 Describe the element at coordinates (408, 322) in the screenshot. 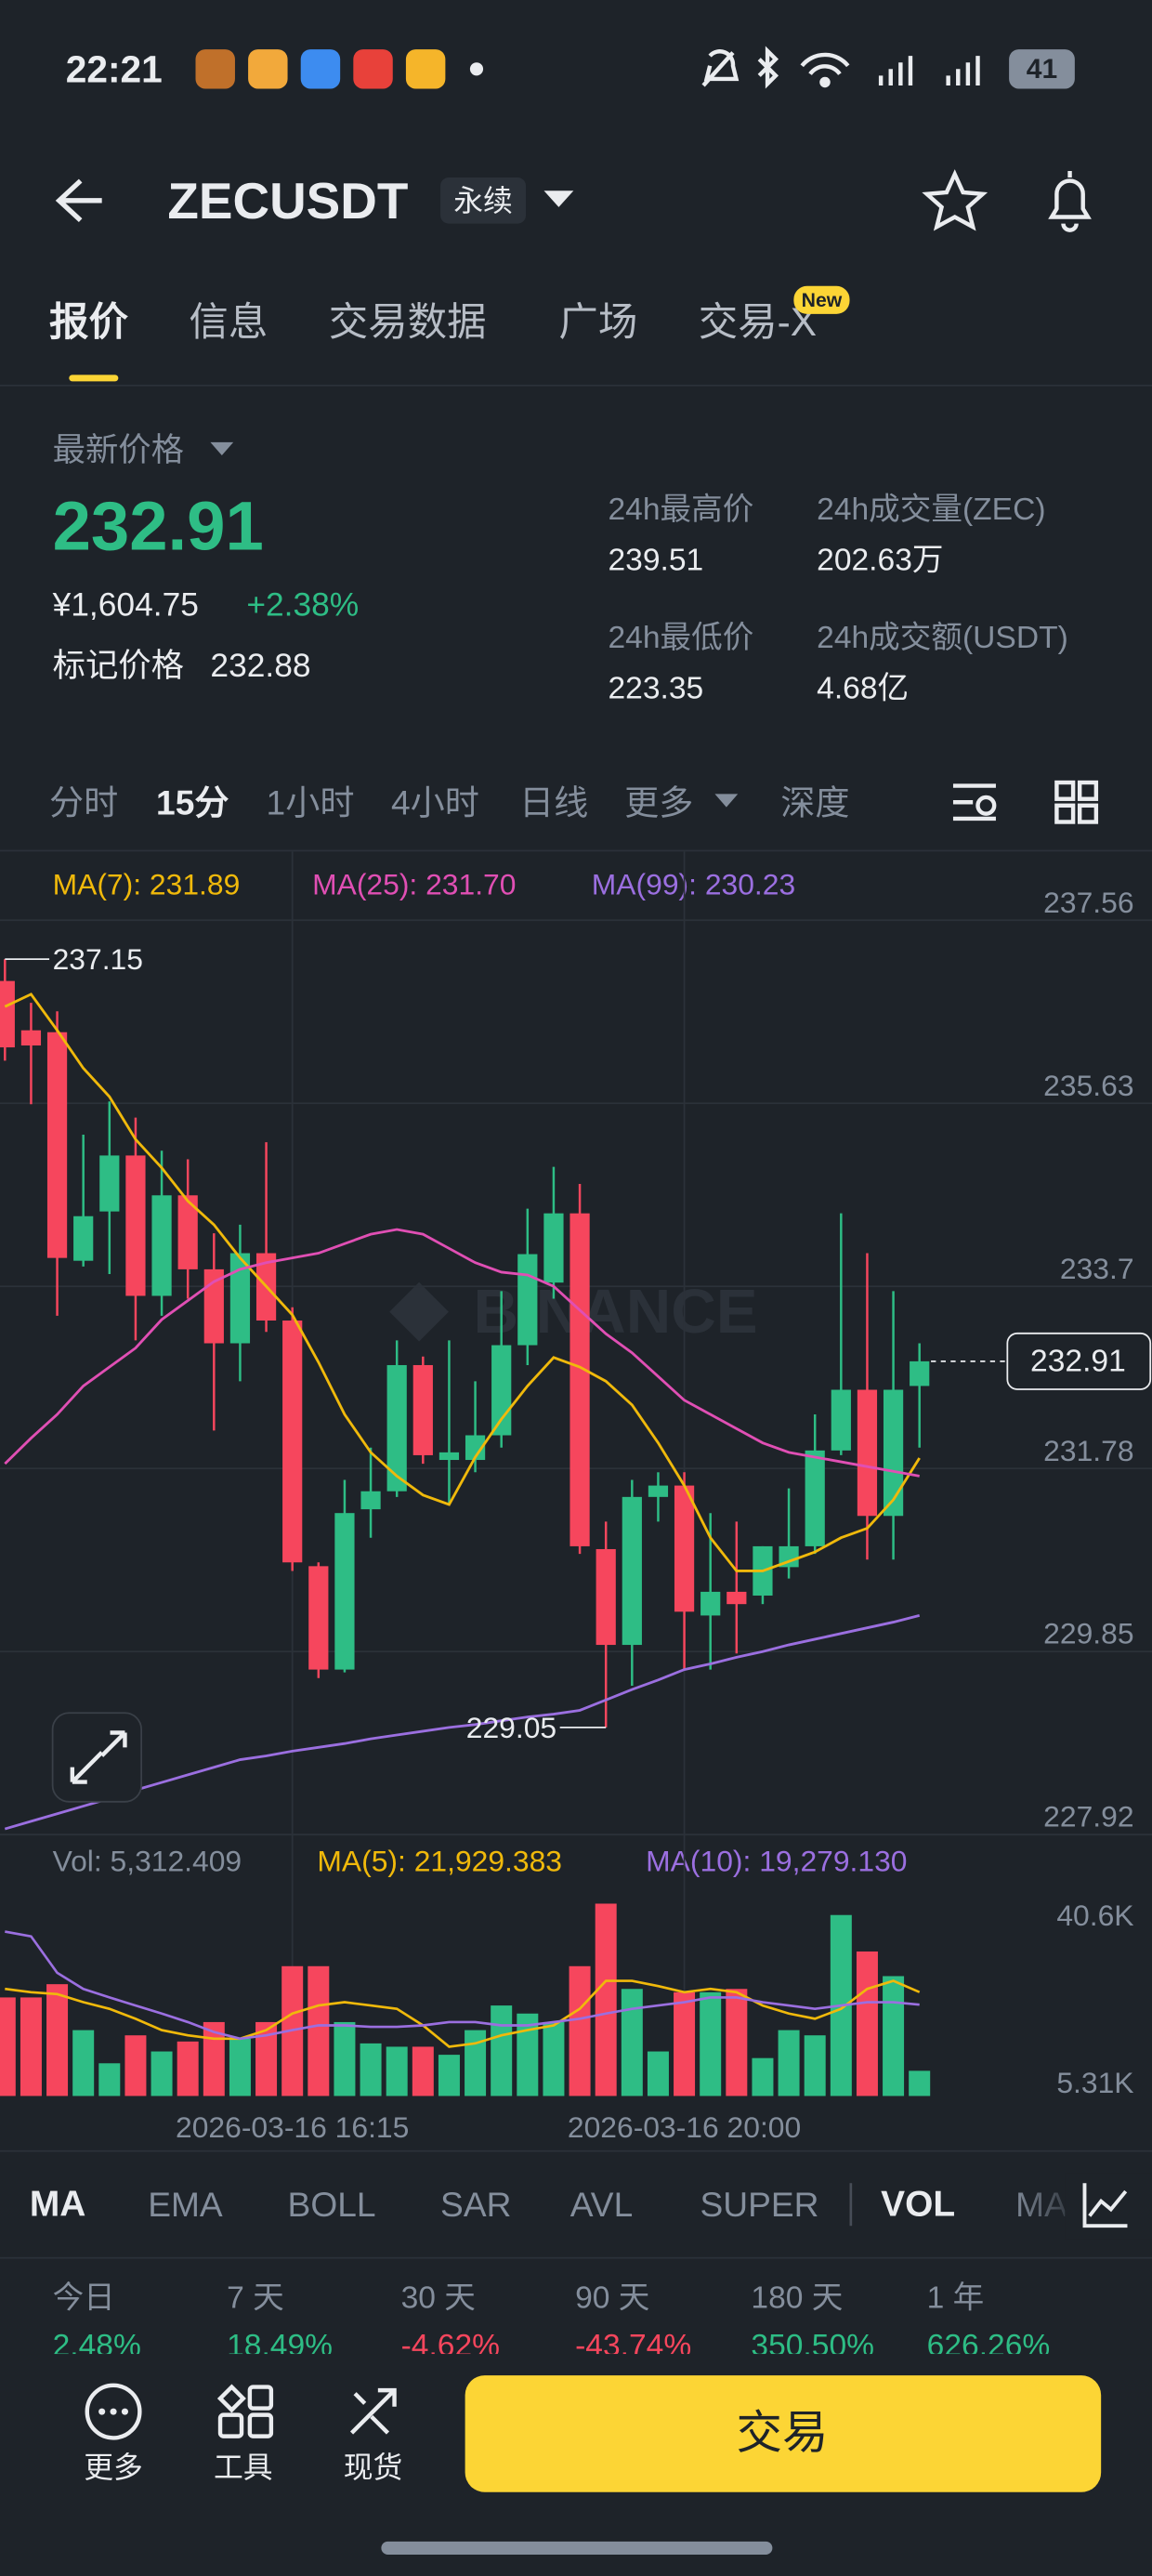

I see `tab: 交易数据` at that location.